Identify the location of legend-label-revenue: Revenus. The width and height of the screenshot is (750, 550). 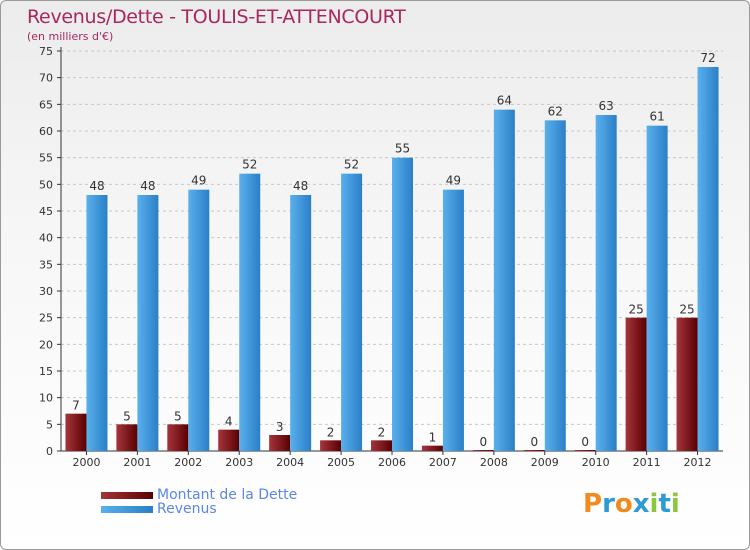
(187, 509).